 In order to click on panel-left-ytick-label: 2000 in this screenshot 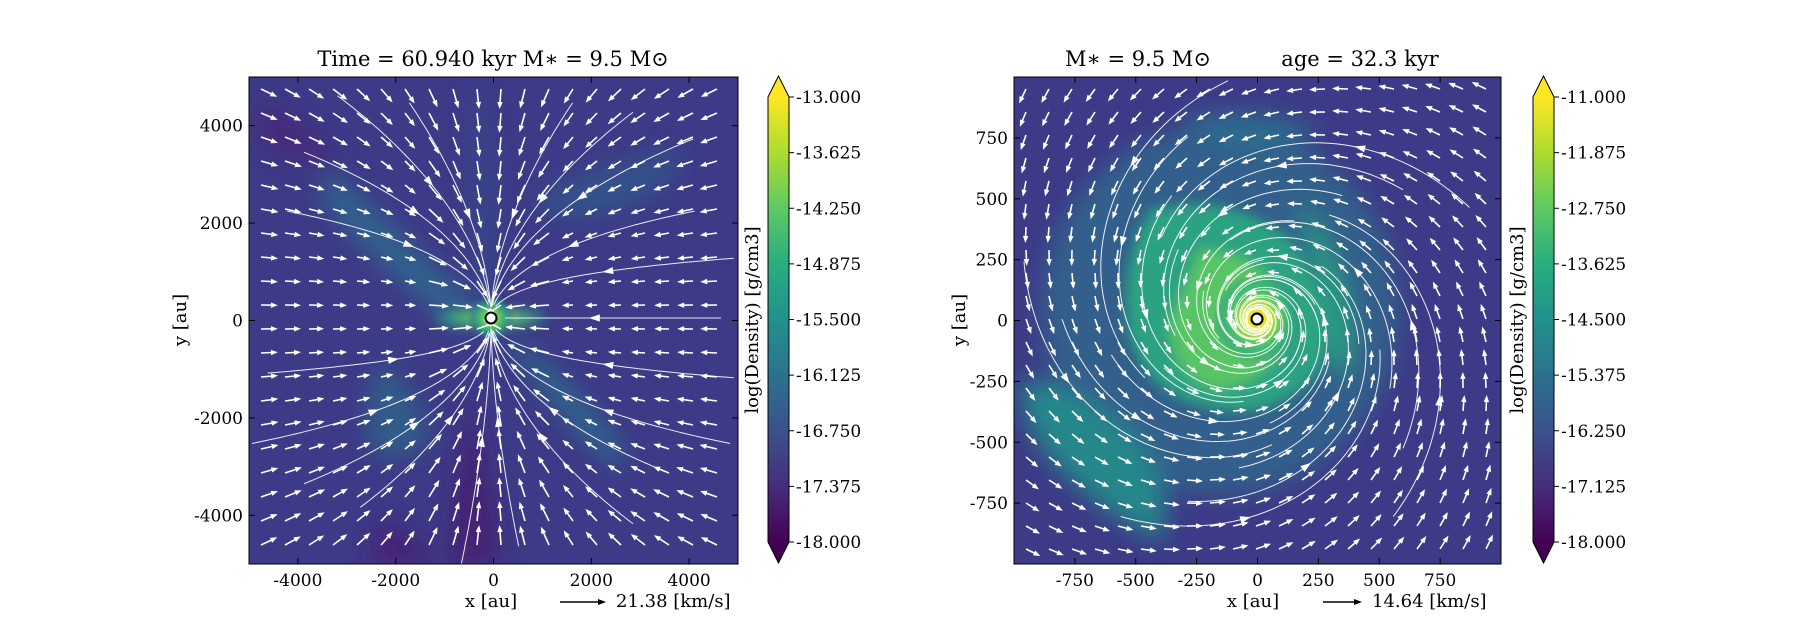, I will do `click(221, 224)`.